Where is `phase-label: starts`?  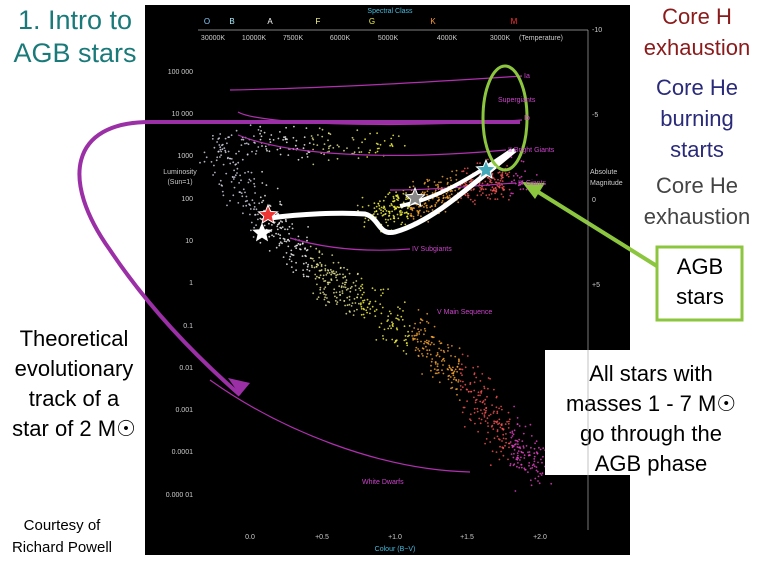
phase-label: starts is located at coordinates (697, 149).